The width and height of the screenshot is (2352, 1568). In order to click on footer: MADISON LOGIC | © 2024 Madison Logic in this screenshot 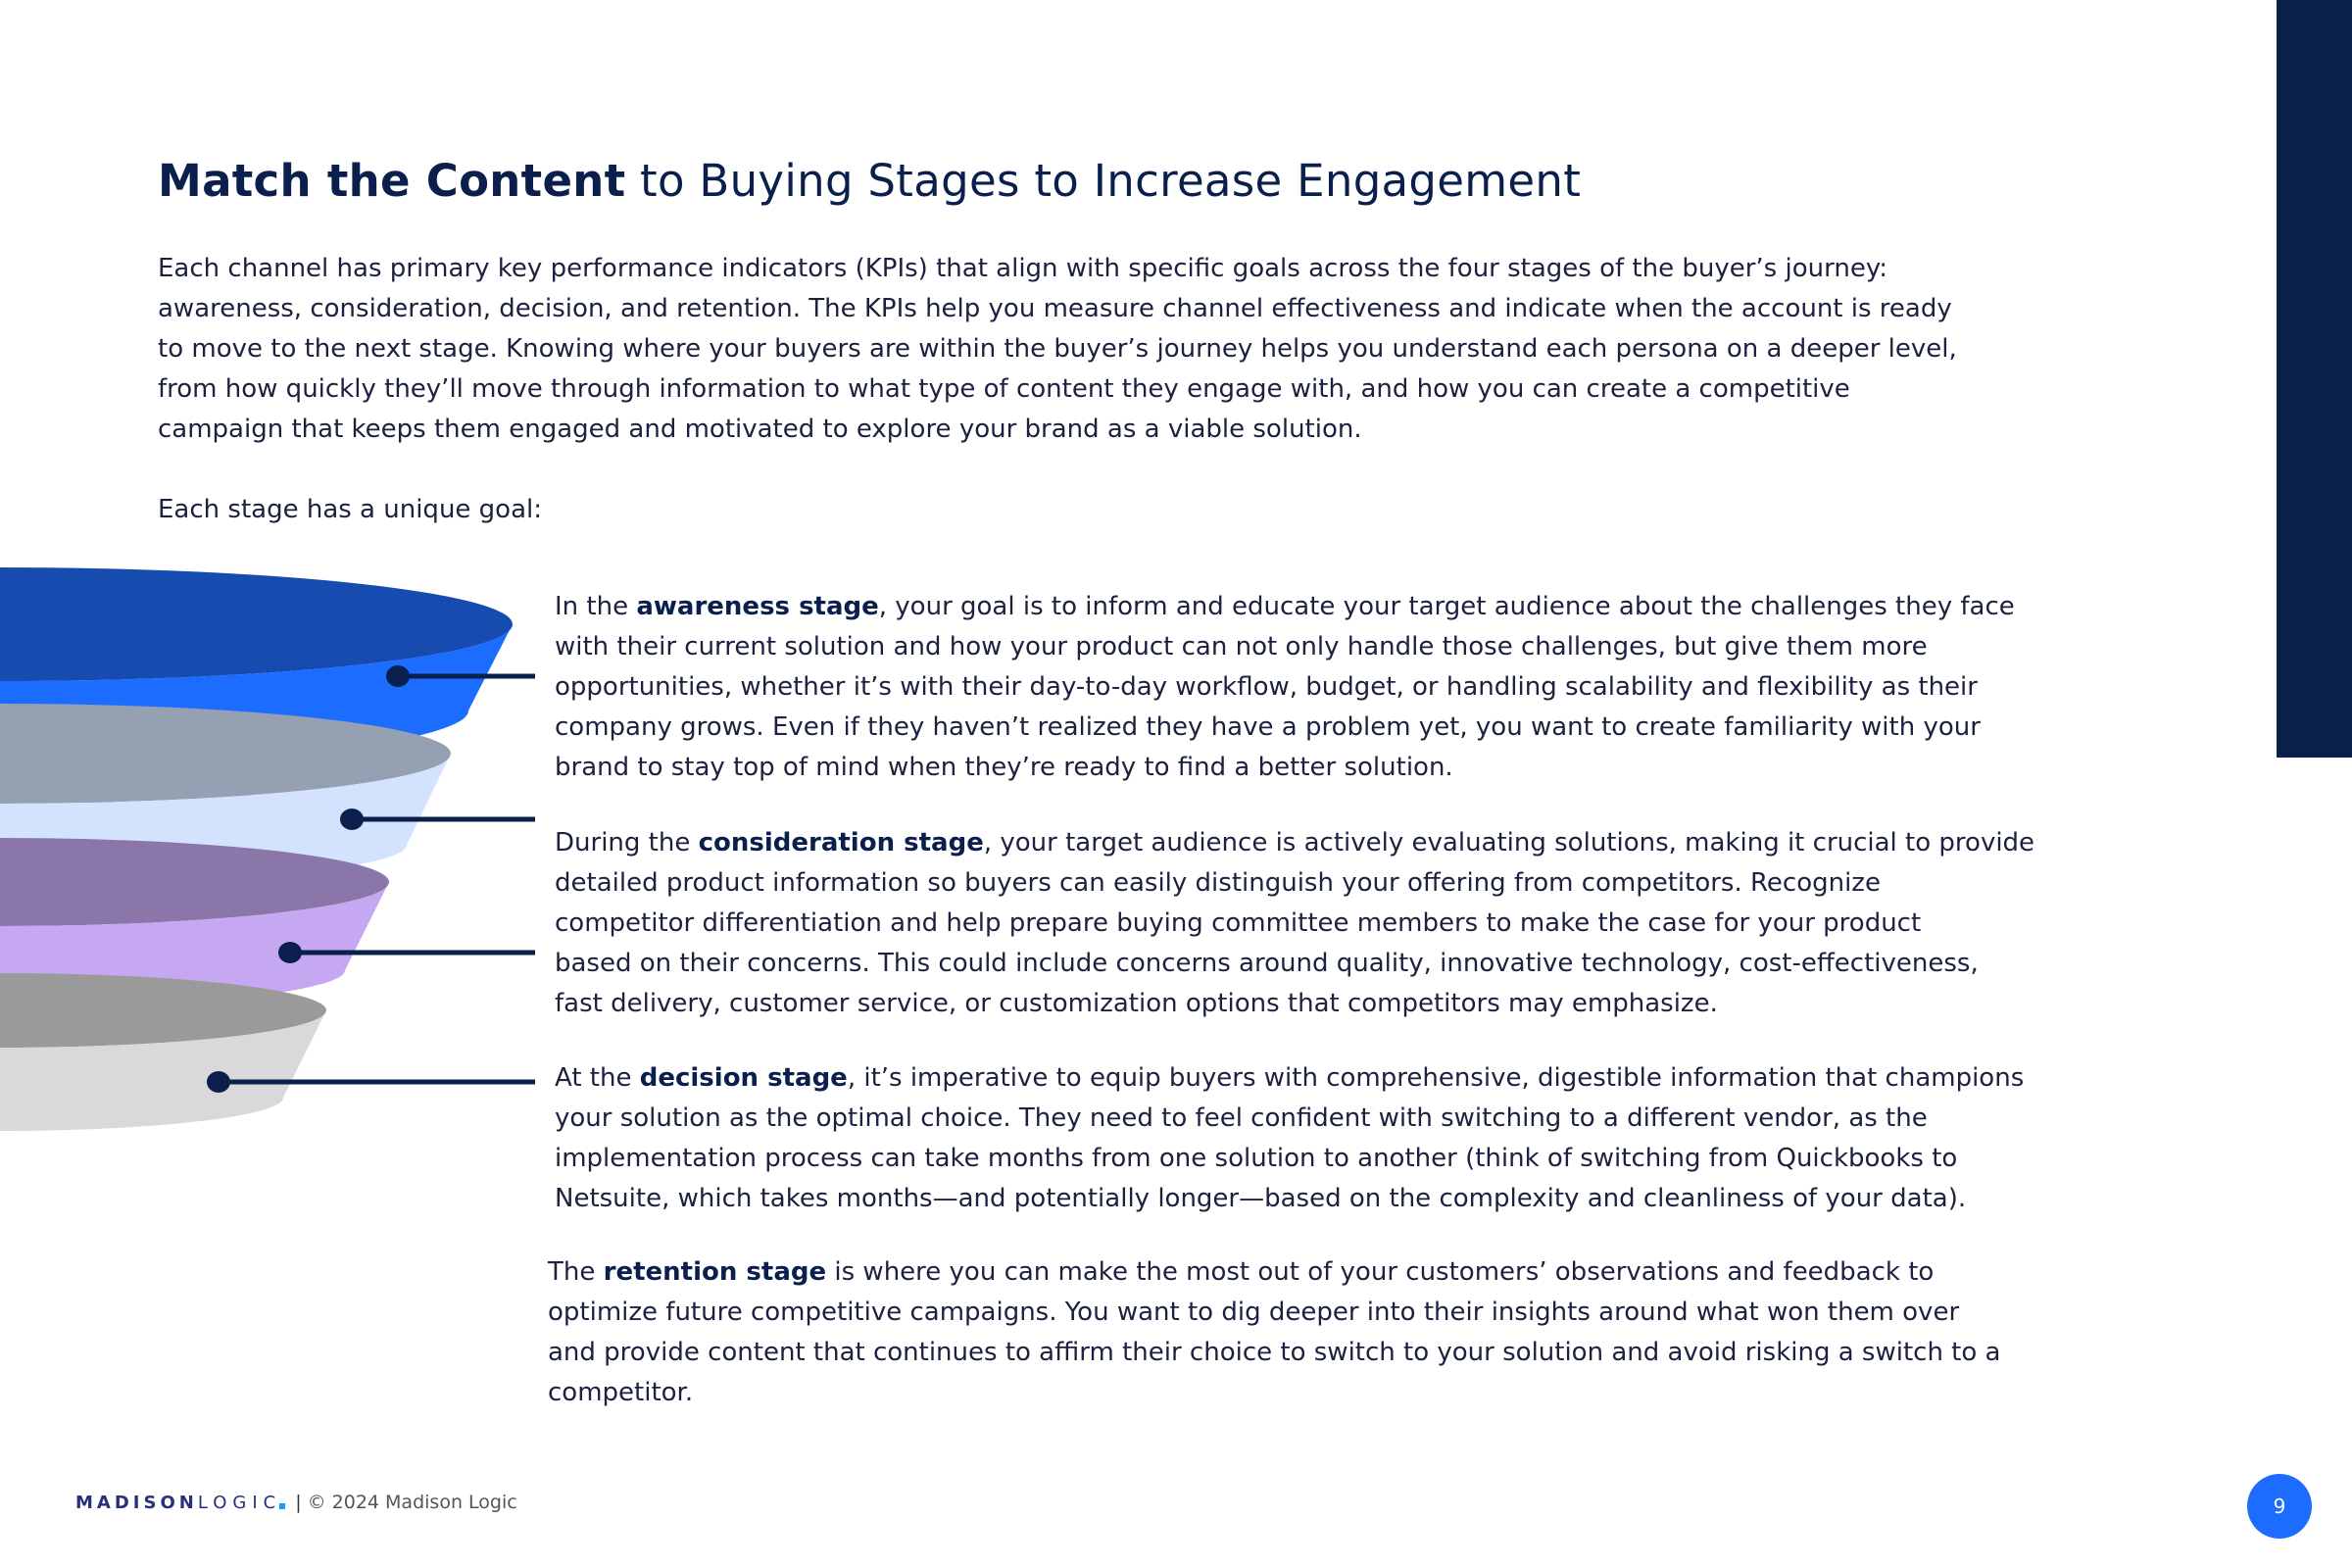, I will do `click(296, 1502)`.